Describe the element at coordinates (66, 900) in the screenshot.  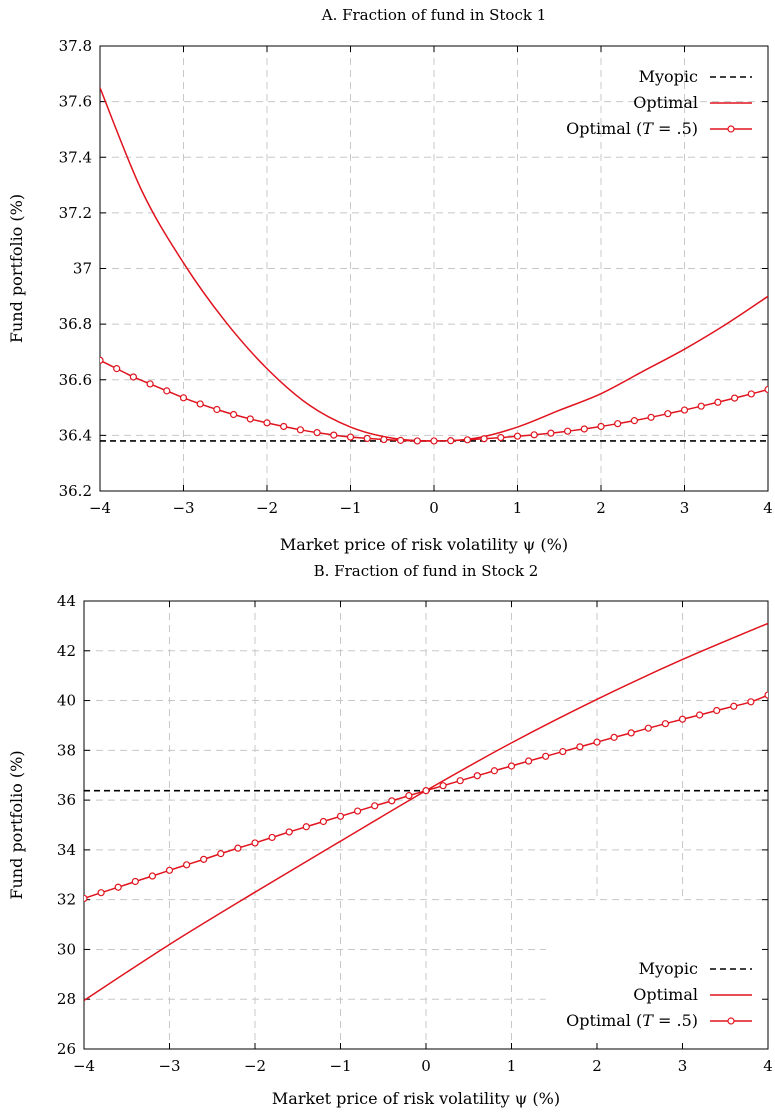
I see `y-tick-label: 32` at that location.